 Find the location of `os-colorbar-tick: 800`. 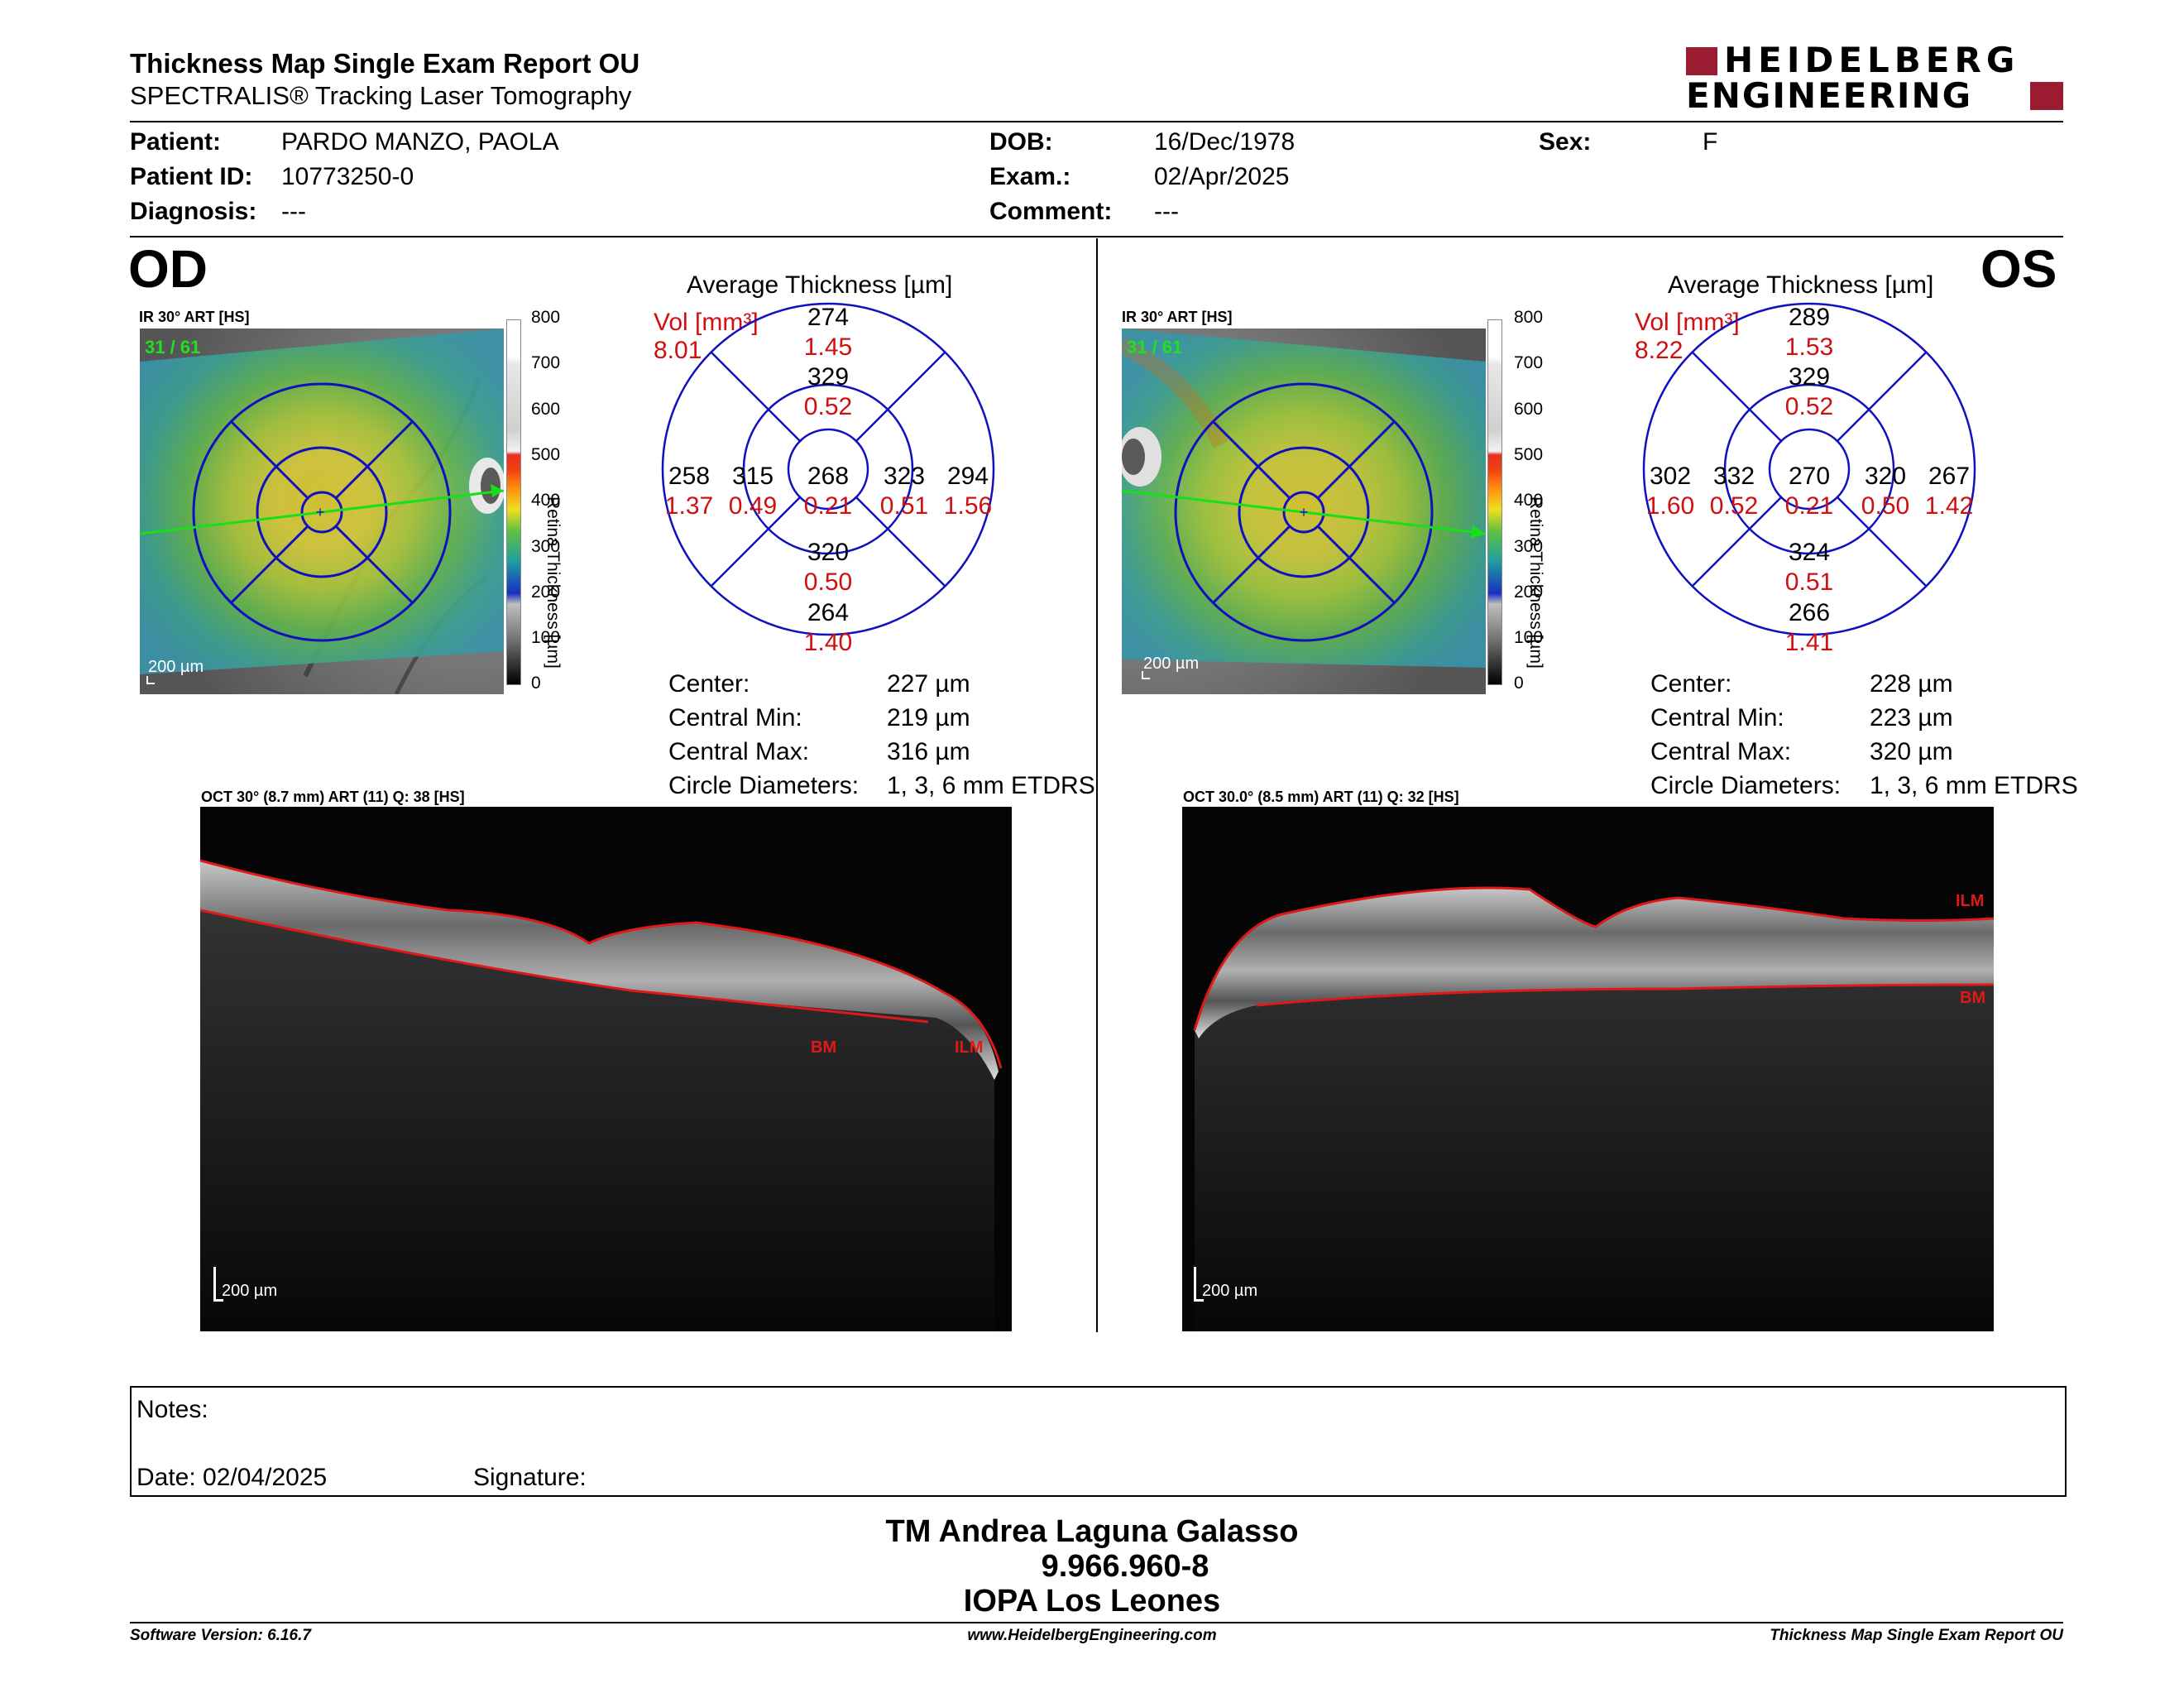

os-colorbar-tick: 800 is located at coordinates (1529, 317).